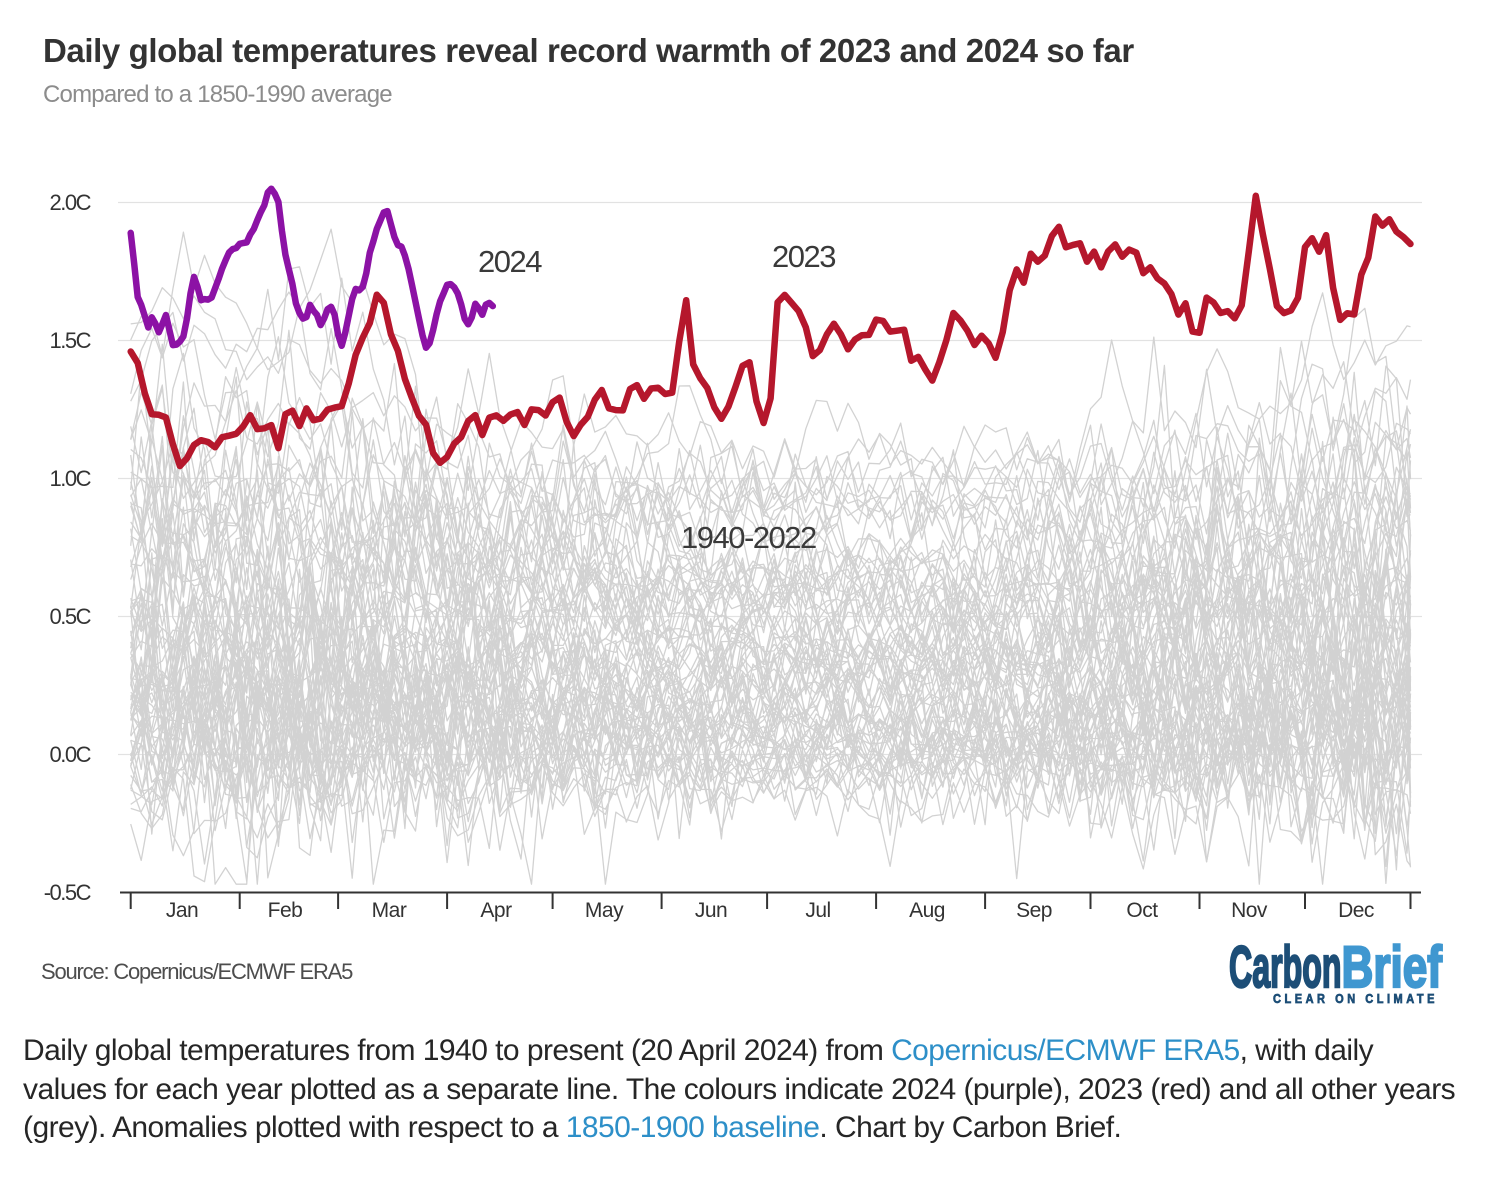 This screenshot has height=1184, width=1492. I want to click on svg-text: CLEAR ON CLIMATE, so click(1355, 999).